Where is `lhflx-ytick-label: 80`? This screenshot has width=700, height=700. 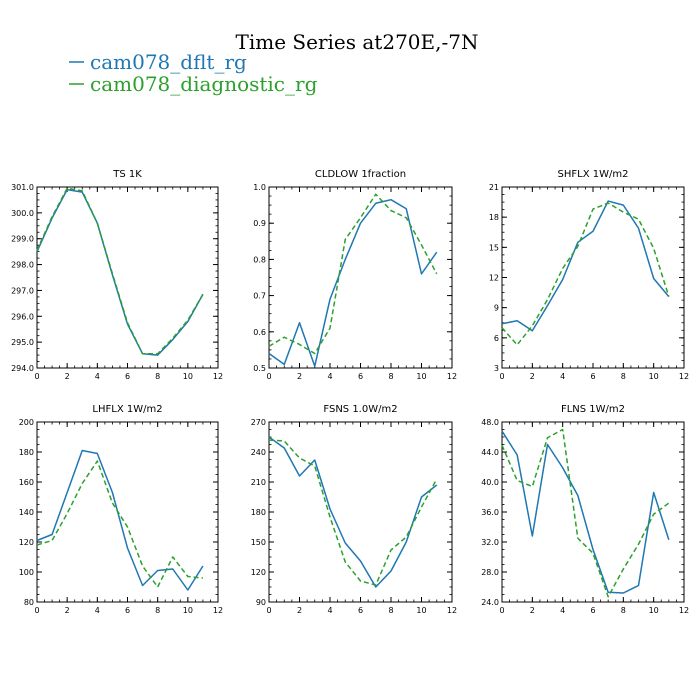 lhflx-ytick-label: 80 is located at coordinates (29, 602).